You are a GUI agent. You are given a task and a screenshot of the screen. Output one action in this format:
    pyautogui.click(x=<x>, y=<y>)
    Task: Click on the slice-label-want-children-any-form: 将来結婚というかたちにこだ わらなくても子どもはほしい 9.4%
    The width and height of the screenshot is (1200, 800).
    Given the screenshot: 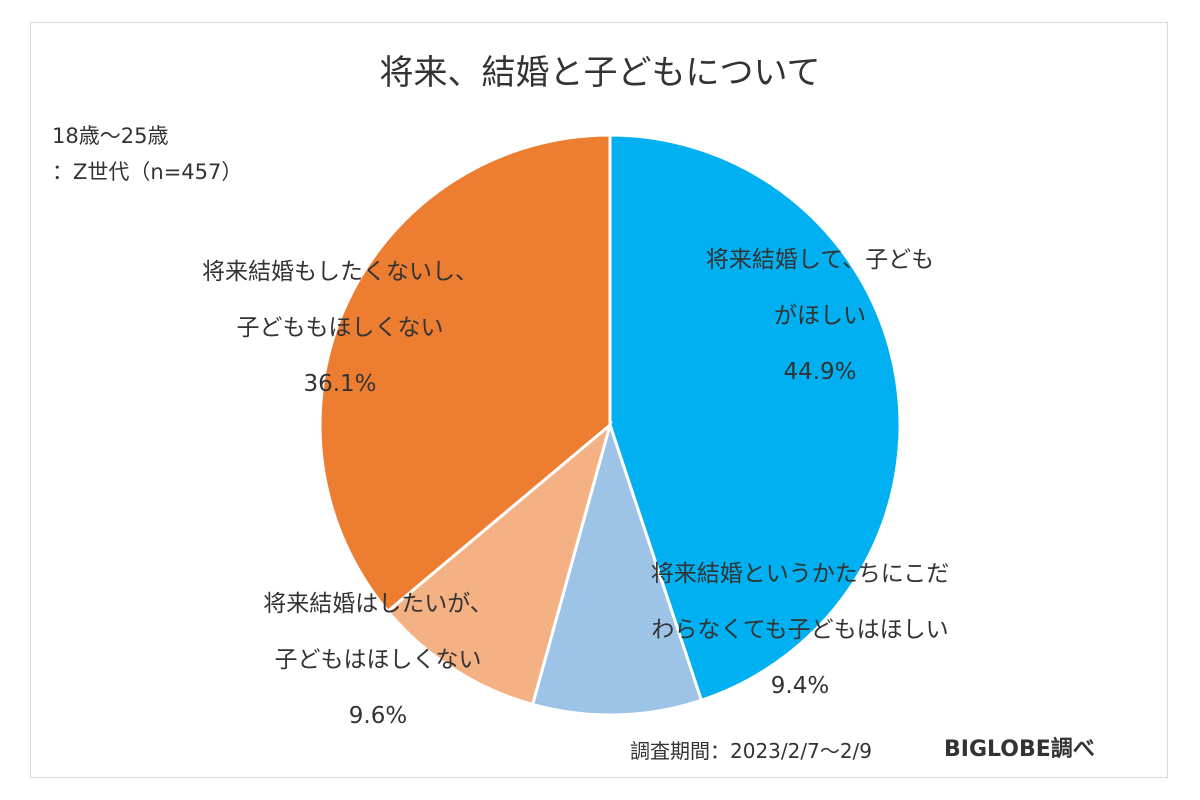 What is the action you would take?
    pyautogui.click(x=800, y=630)
    